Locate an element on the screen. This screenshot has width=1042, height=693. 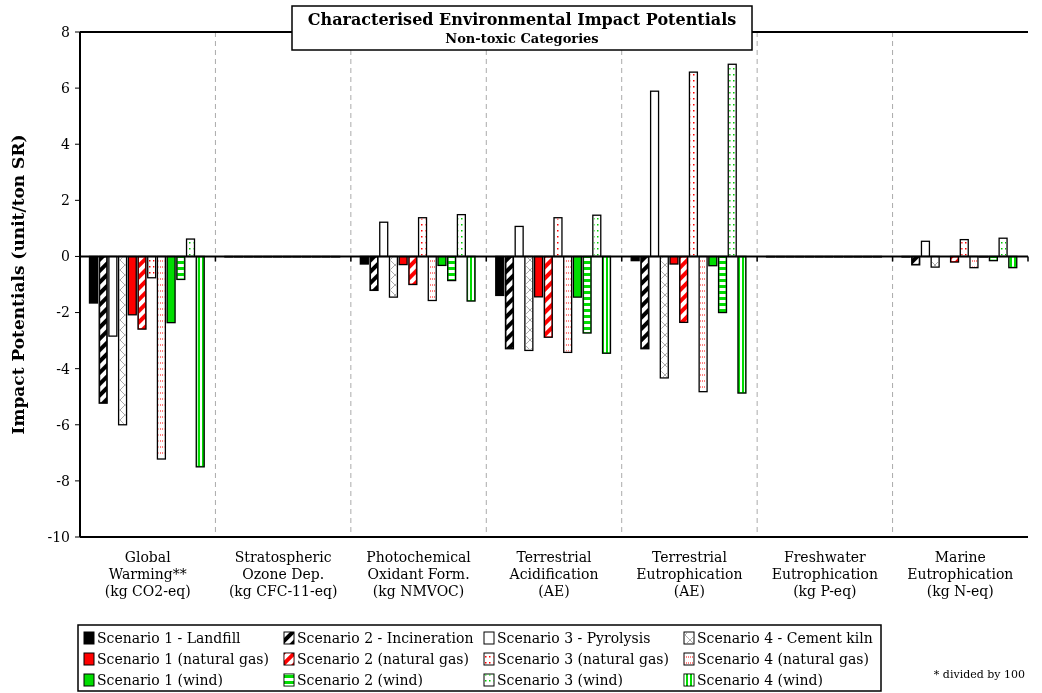
legend-label: Scenario 1 - Landfill is located at coordinates (169, 638).